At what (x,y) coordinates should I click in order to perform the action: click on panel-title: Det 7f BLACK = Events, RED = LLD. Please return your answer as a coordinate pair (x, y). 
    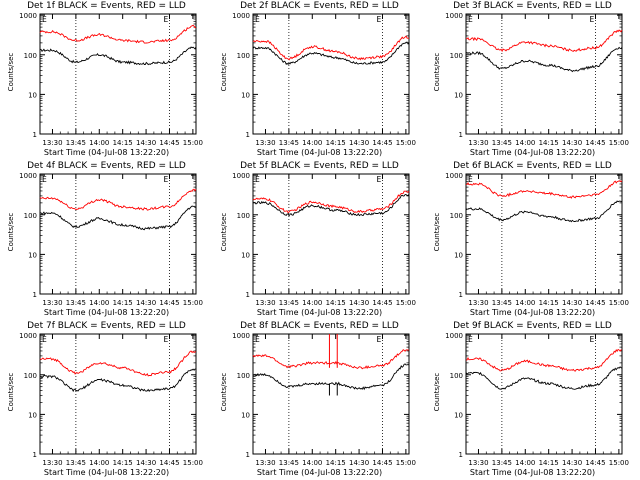
    Looking at the image, I should click on (106, 326).